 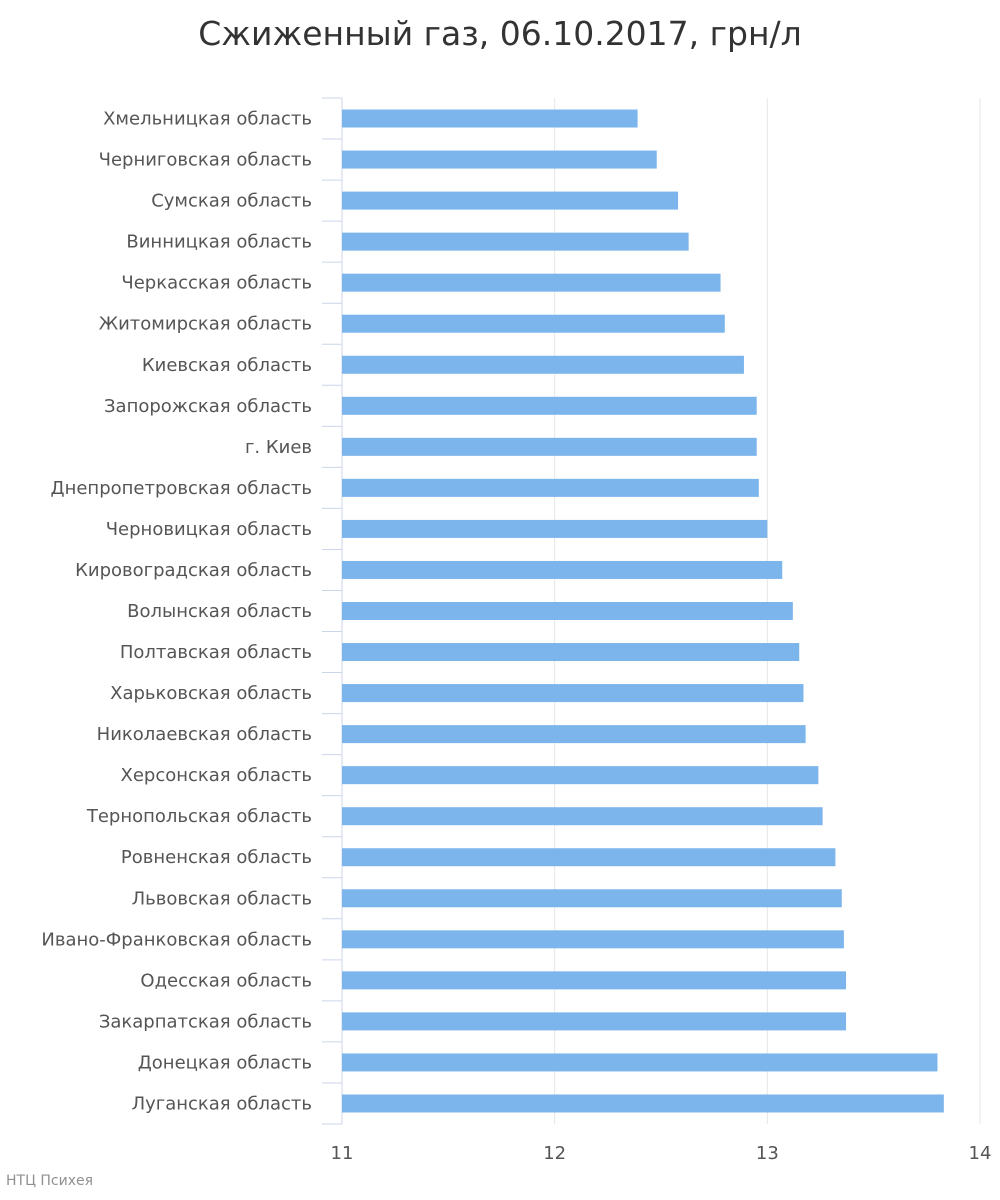 What do you see at coordinates (278, 447) in the screenshot?
I see `category-label: г. Киев` at bounding box center [278, 447].